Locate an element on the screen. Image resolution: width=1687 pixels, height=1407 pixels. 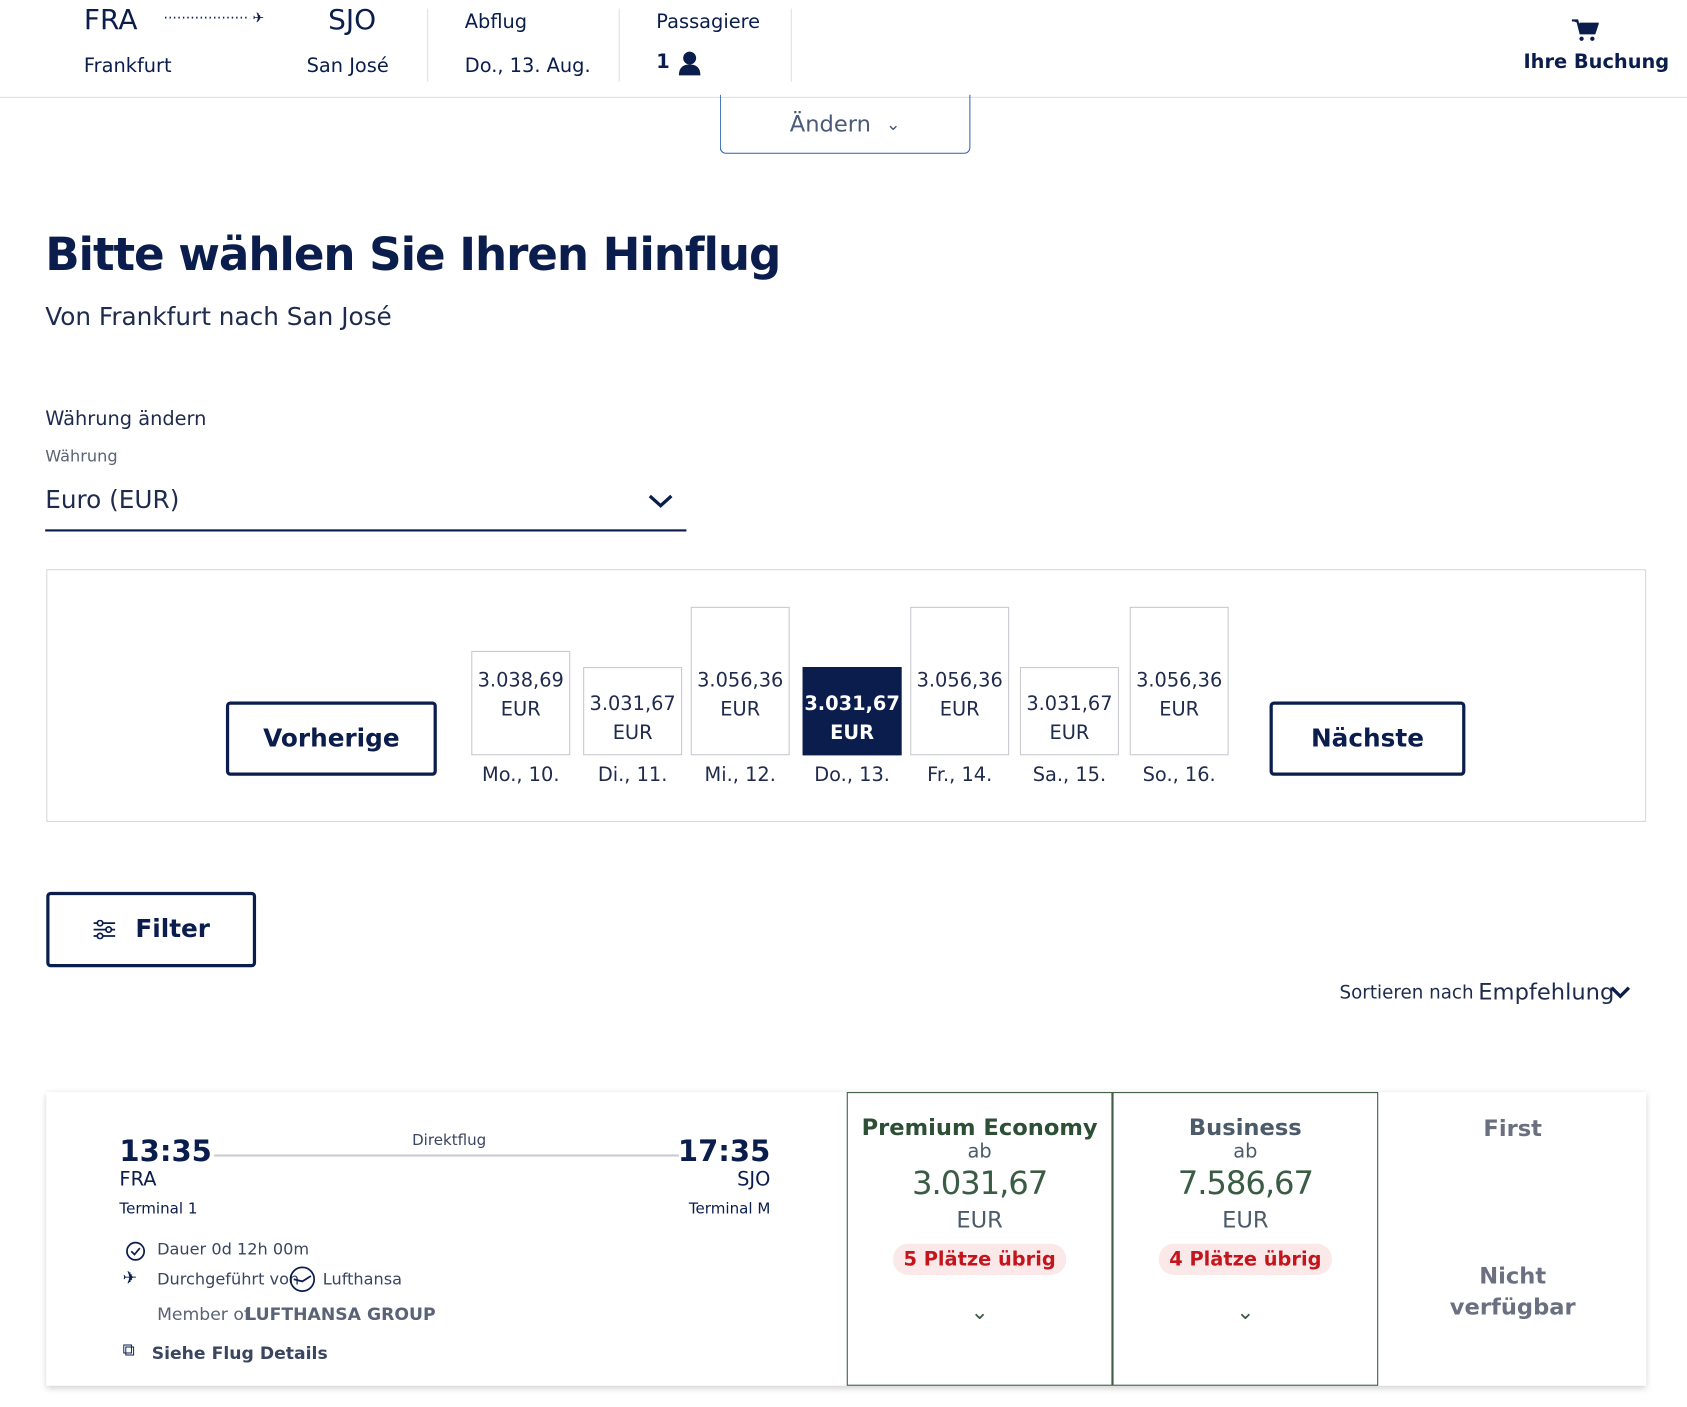
next-label: Nächste is located at coordinates (1367, 738).